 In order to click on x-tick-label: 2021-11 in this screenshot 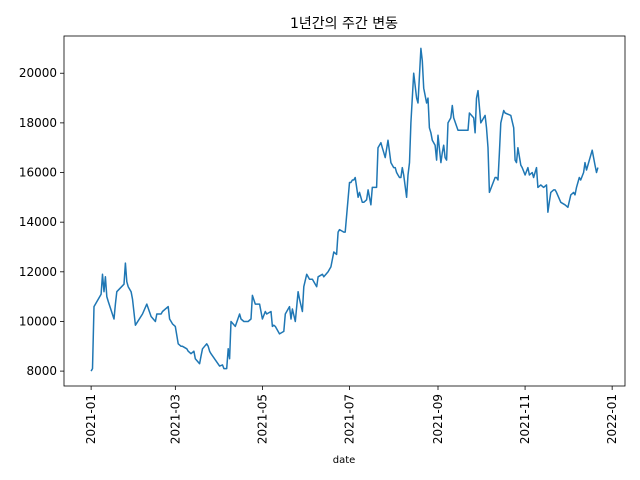, I will do `click(525, 419)`.